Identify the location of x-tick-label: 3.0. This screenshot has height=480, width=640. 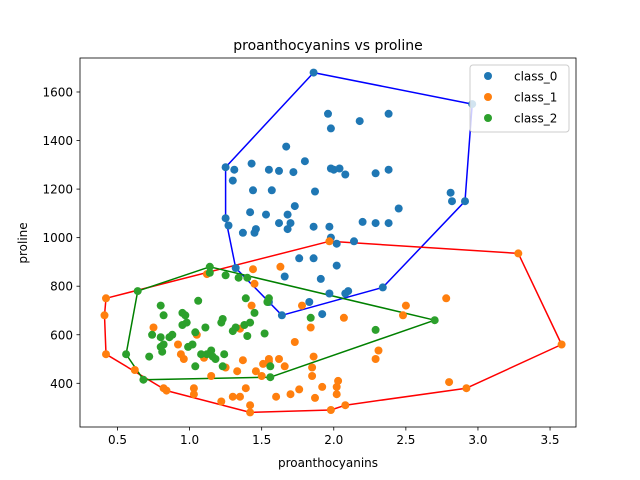
(477, 440).